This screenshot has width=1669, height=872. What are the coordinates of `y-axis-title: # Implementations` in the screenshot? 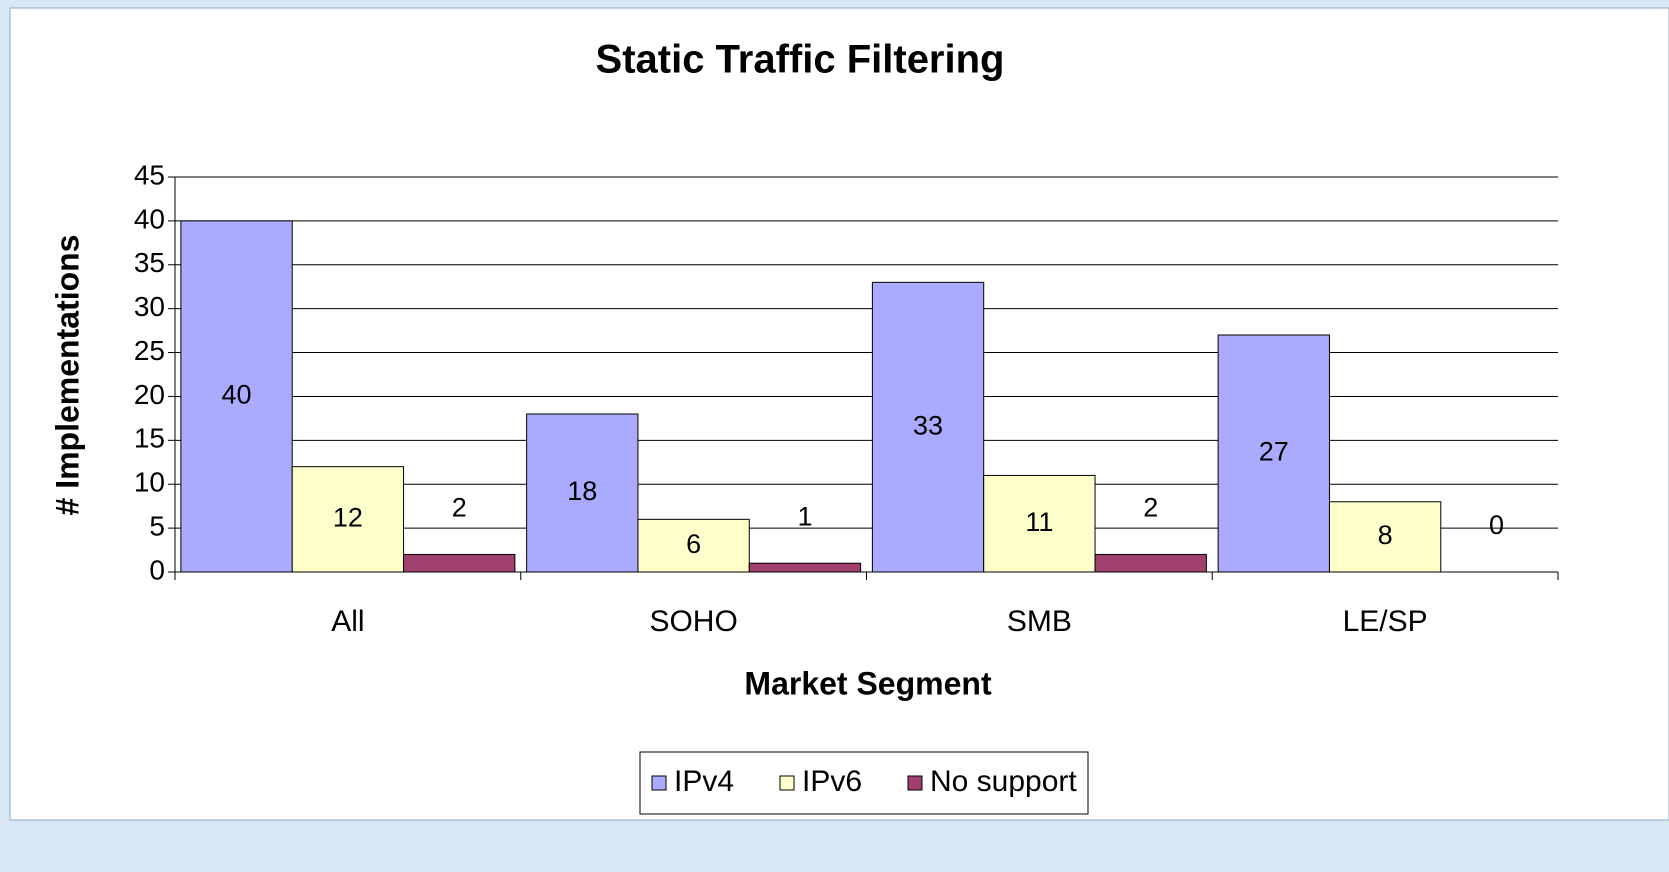 It's located at (67, 375).